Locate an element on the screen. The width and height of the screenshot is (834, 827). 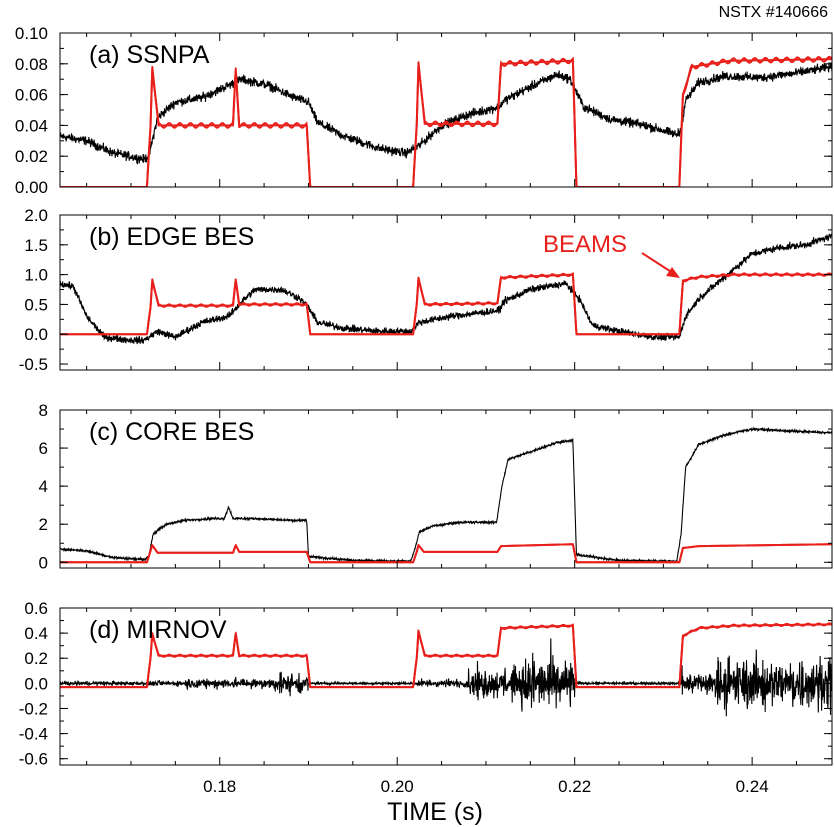
y-tick-label: -0.5 is located at coordinates (33, 364).